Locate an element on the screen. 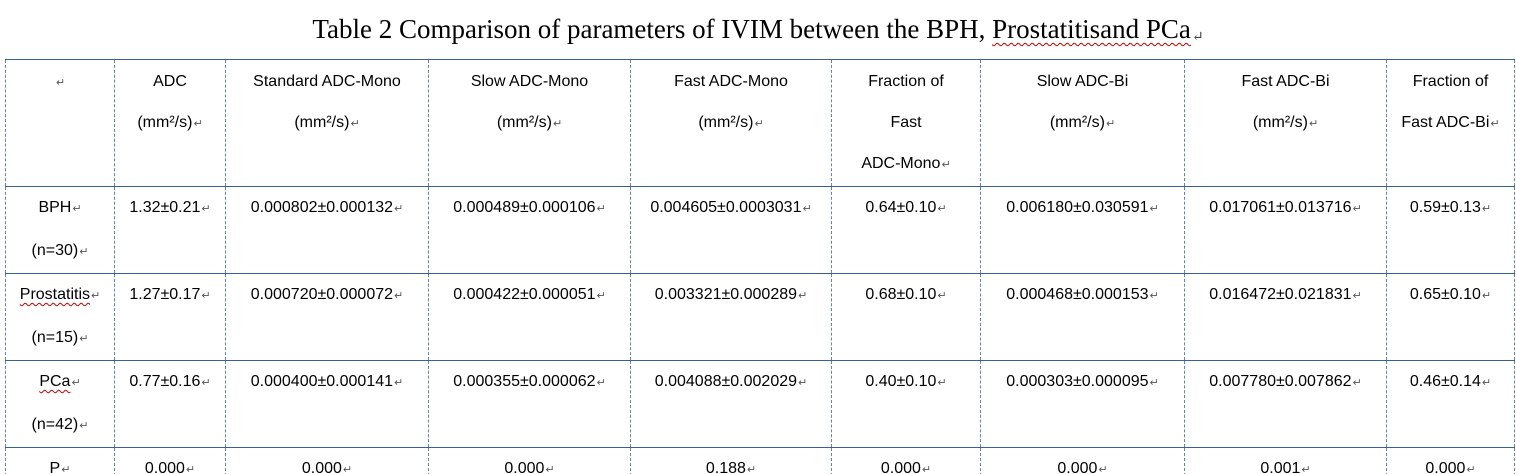 The image size is (1516, 474). table-cell: 0.77±0.16↵ is located at coordinates (170, 404).